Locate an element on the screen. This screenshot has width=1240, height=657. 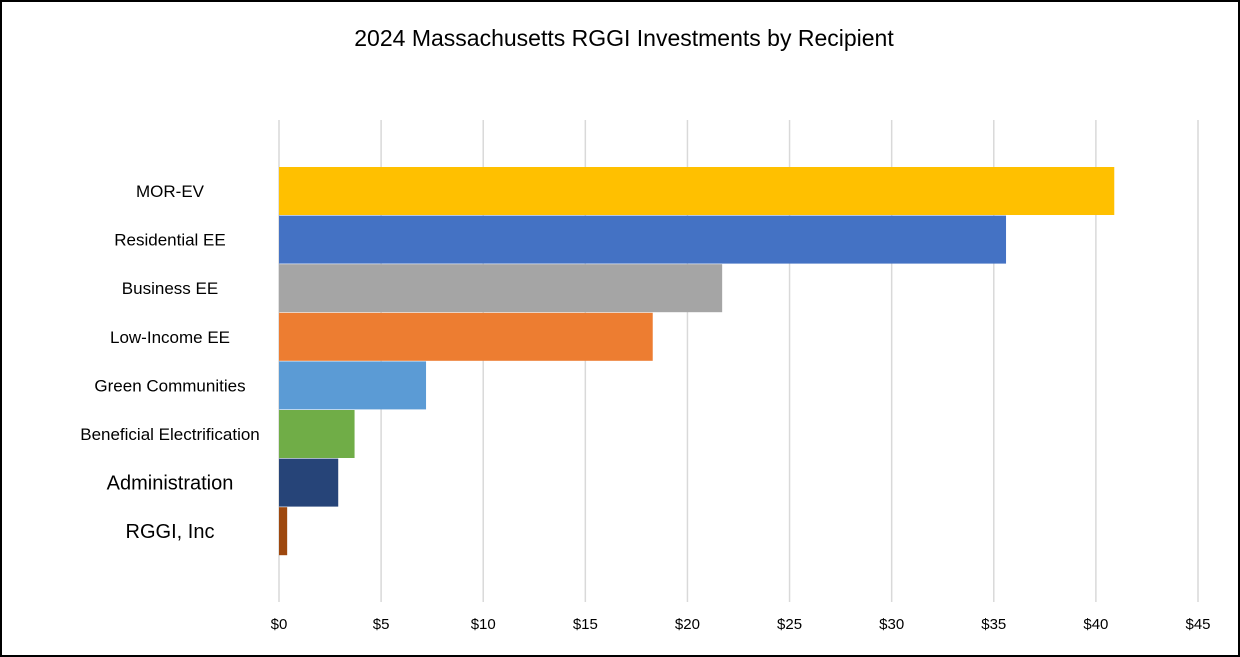
category-label: Low-Income EE is located at coordinates (170, 337).